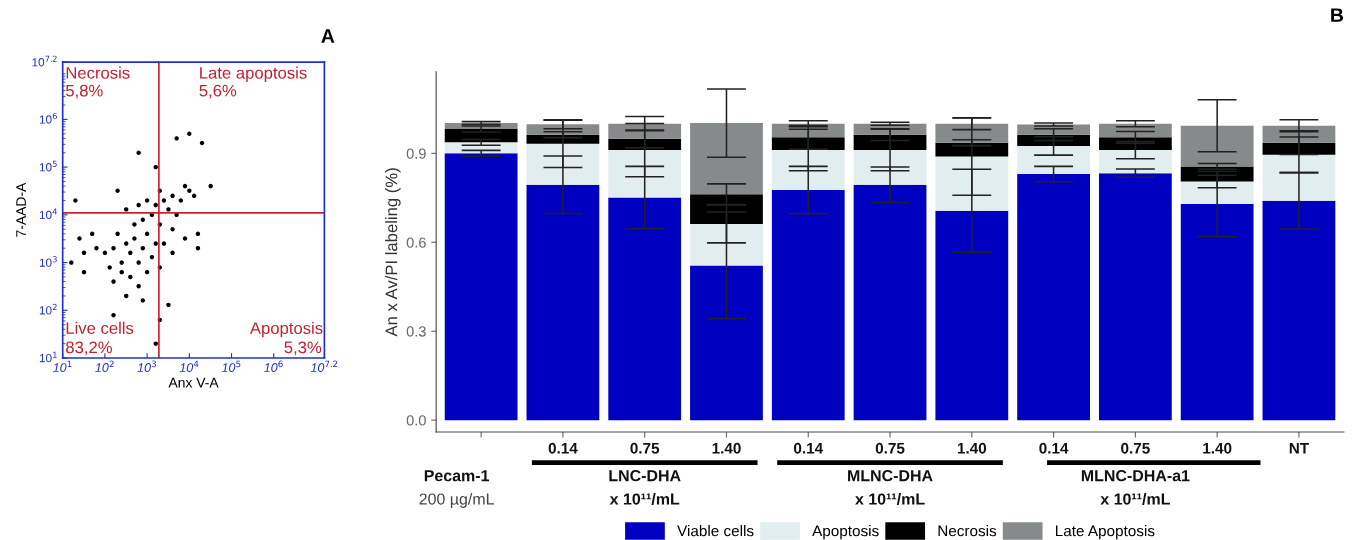 Image resolution: width=1363 pixels, height=540 pixels. I want to click on x-tick-label: 10$^{3}$, so click(147, 366).